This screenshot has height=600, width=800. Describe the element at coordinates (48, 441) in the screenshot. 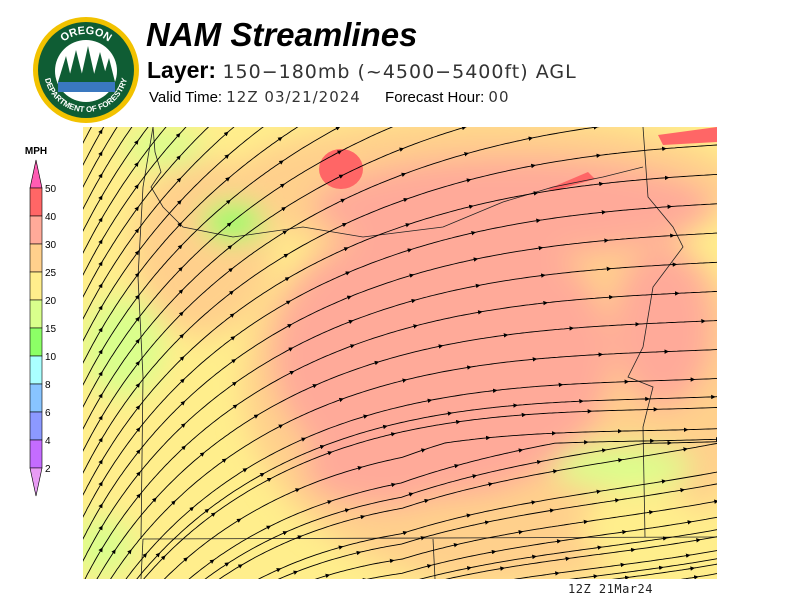

I see `legend-tick-label: 4` at that location.